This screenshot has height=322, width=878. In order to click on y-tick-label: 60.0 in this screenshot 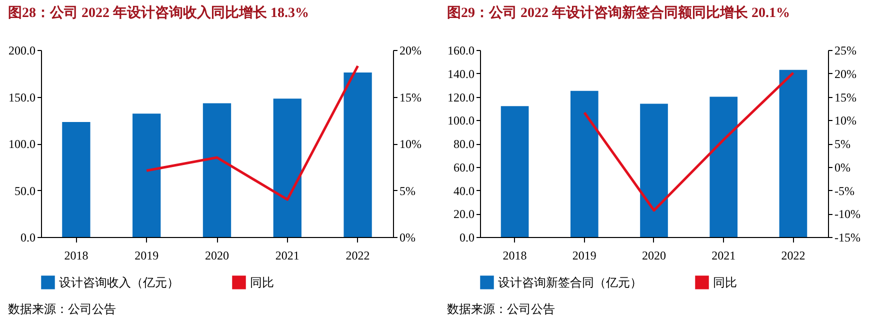, I will do `click(464, 167)`.